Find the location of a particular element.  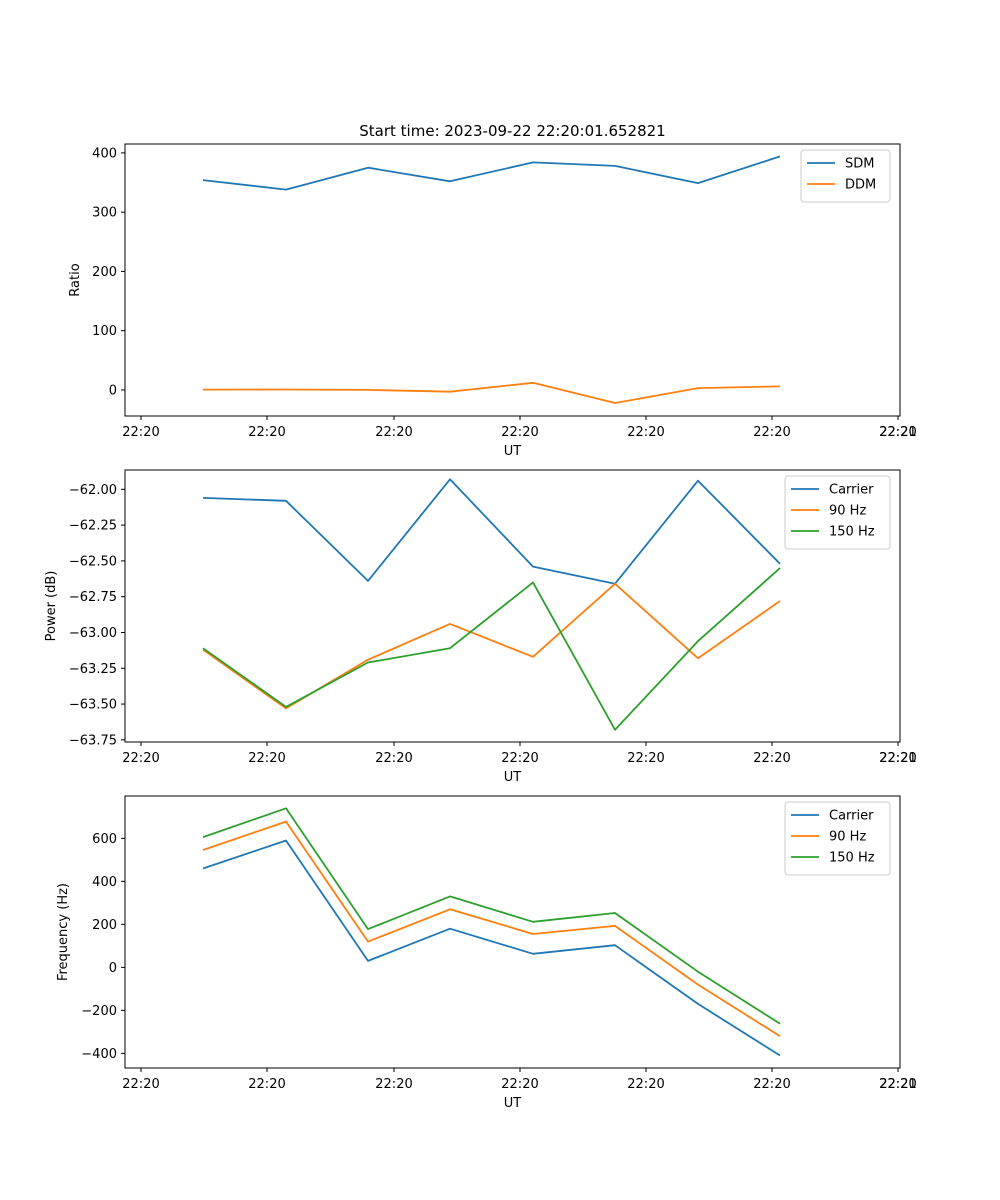

series-line-90-hz is located at coordinates (491, 928).